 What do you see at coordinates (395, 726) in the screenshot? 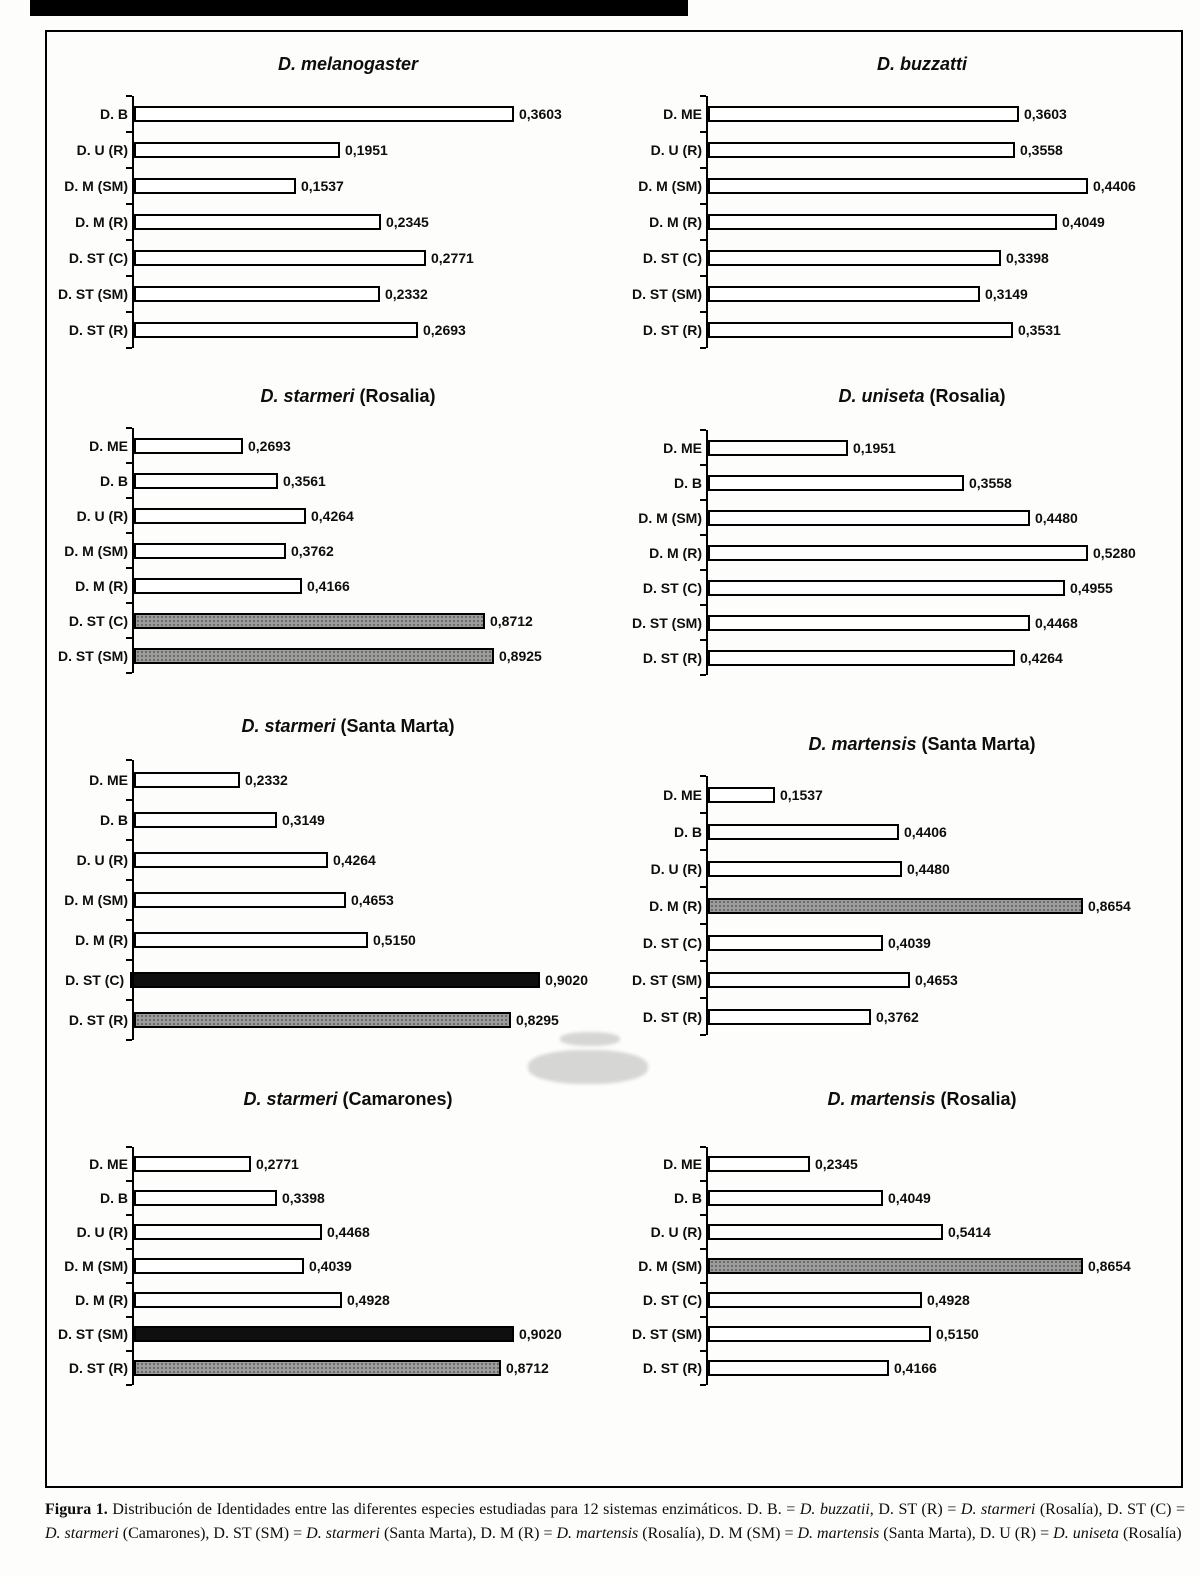
I see `chart-title-location: (Santa Marta)` at bounding box center [395, 726].